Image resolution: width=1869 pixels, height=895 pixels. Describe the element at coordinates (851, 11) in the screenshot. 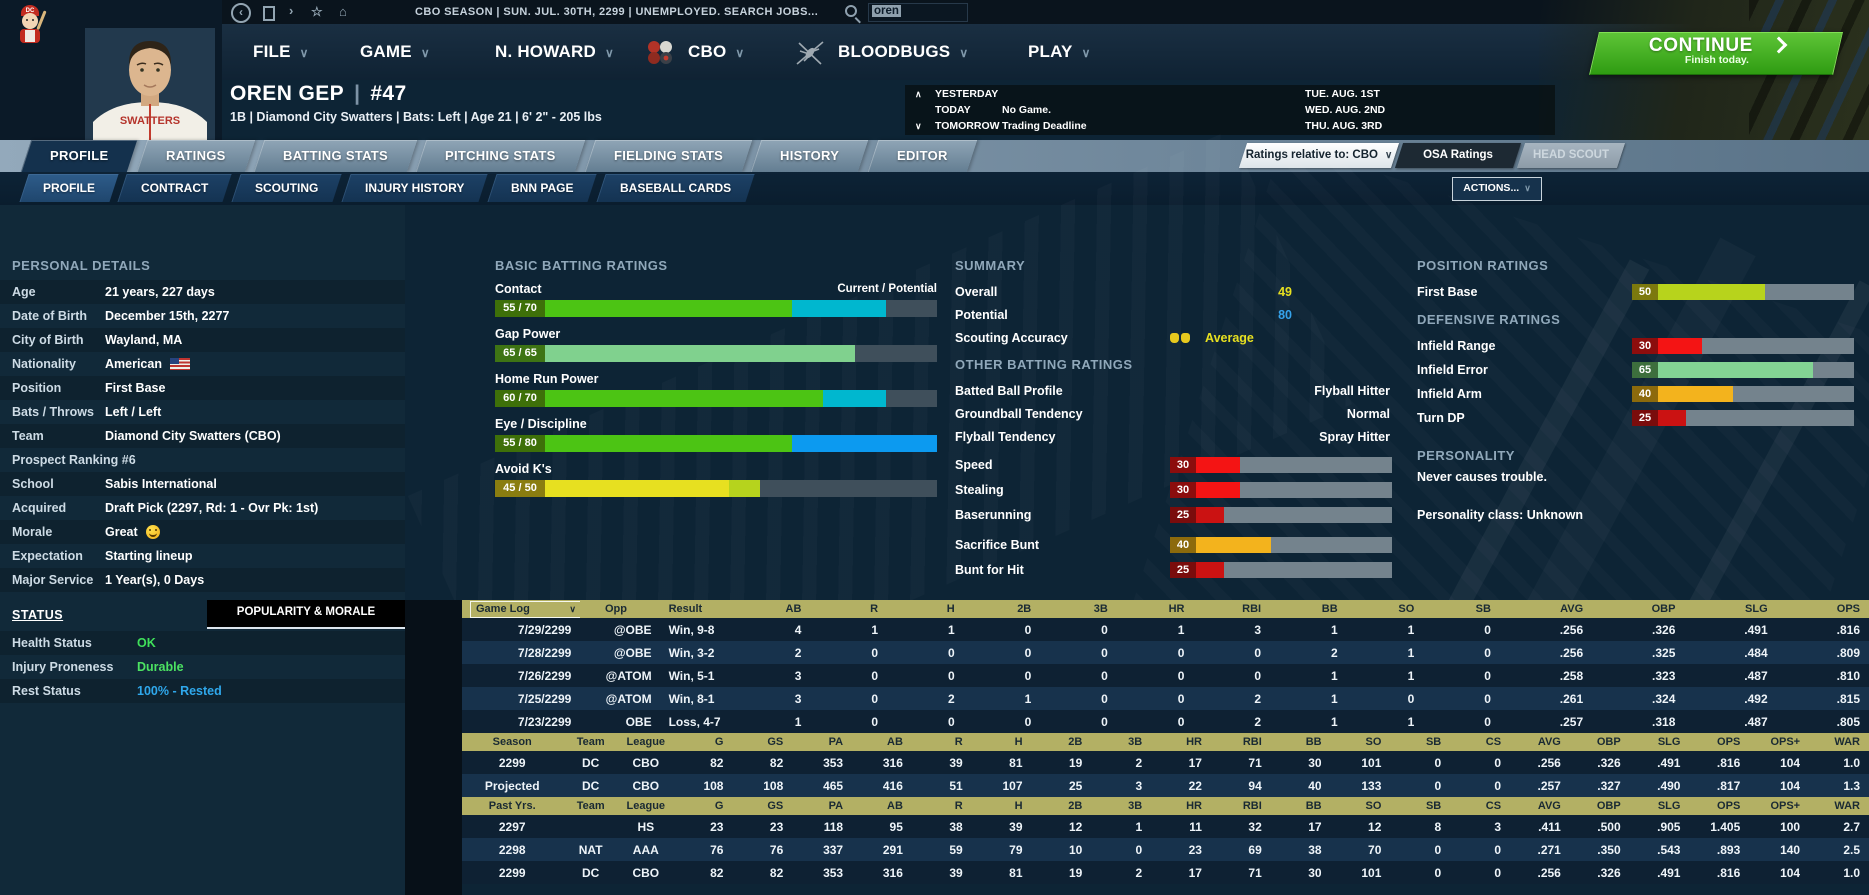

I see `search-icon` at that location.